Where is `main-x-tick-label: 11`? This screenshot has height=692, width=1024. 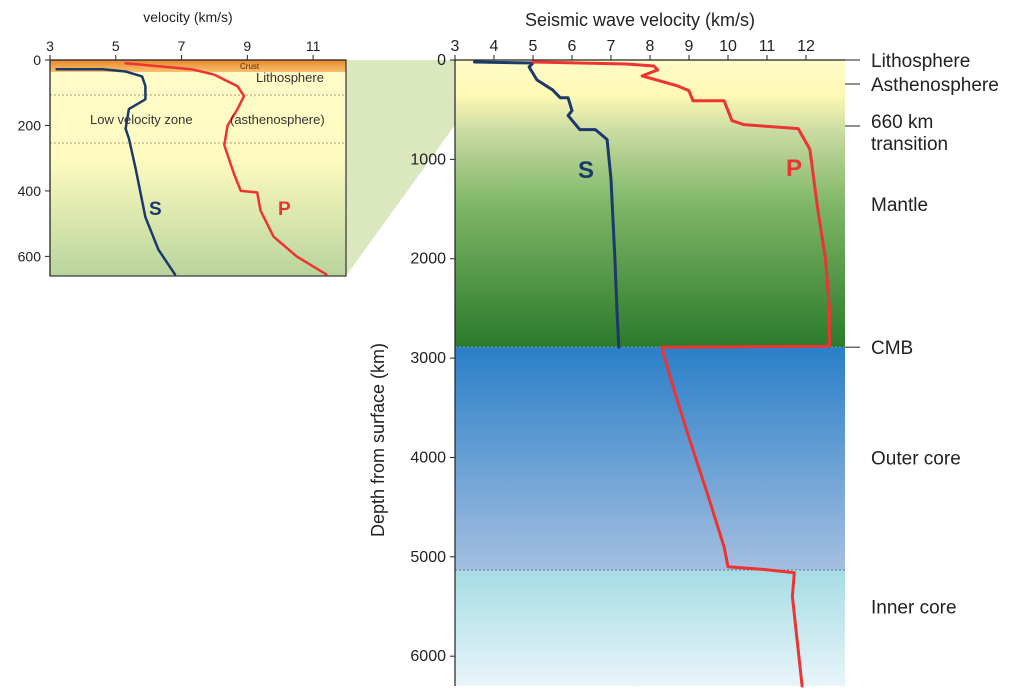 main-x-tick-label: 11 is located at coordinates (767, 46).